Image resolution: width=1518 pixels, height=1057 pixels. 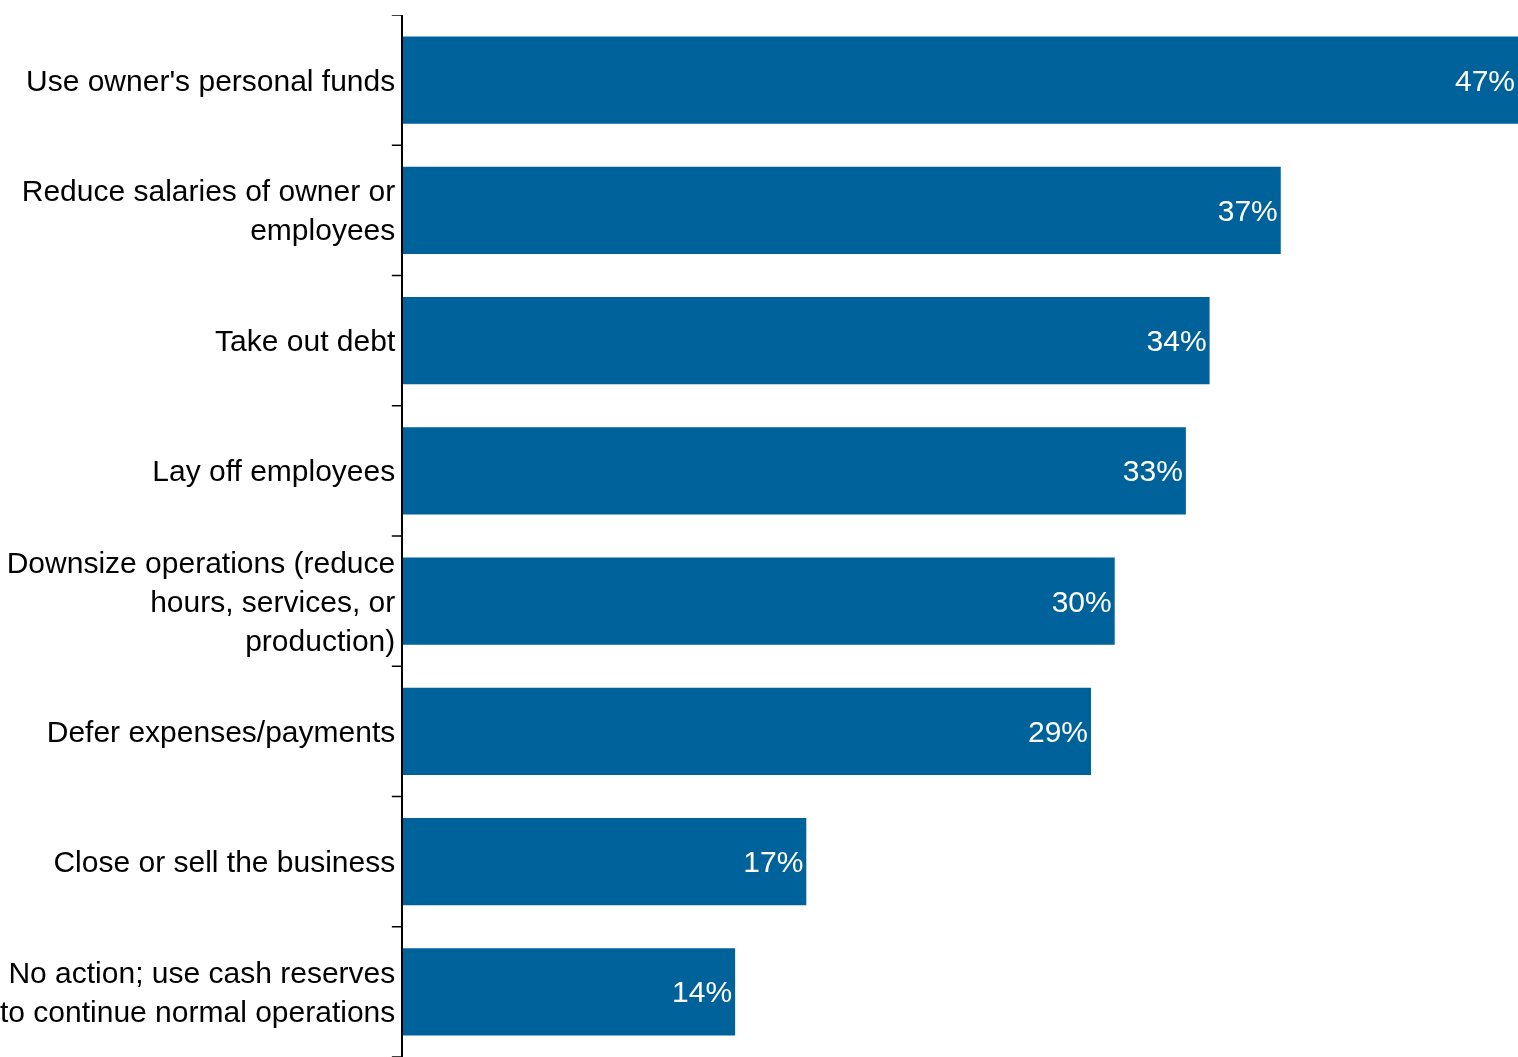 I want to click on y-tick-label: Use owner's personal funds, so click(x=210, y=80).